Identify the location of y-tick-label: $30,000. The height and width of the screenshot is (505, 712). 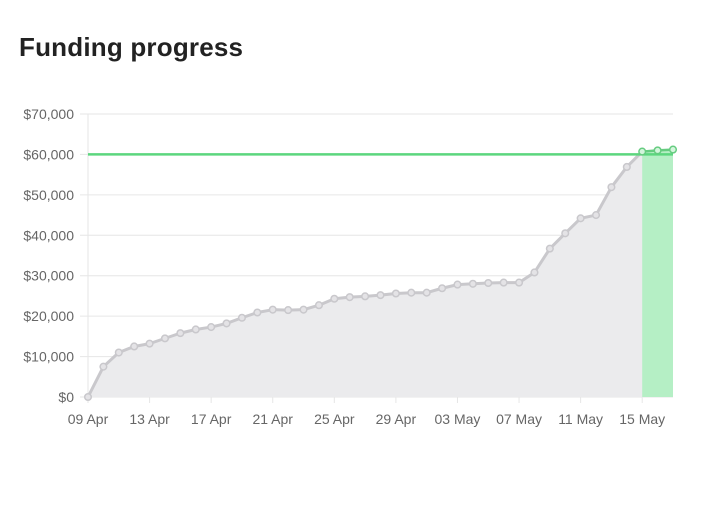
(48, 276).